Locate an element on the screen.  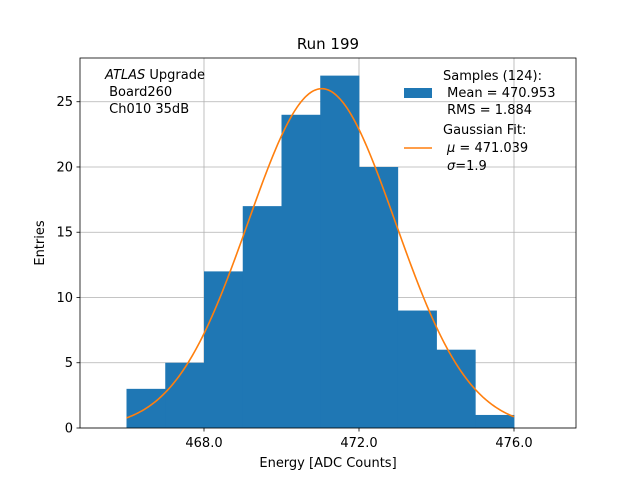
y-tick-label: 10 is located at coordinates (64, 298).